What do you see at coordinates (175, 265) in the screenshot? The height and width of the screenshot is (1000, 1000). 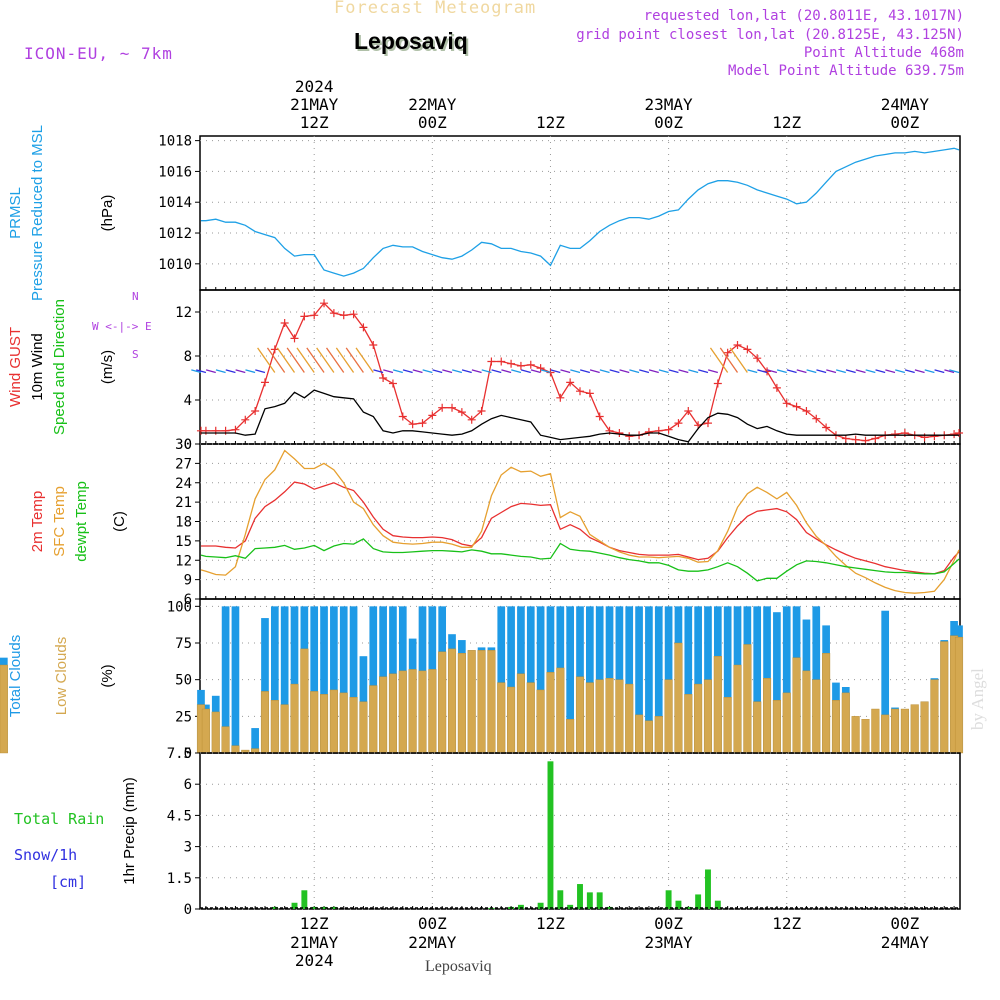 I see `y-tick-label: 1010` at bounding box center [175, 265].